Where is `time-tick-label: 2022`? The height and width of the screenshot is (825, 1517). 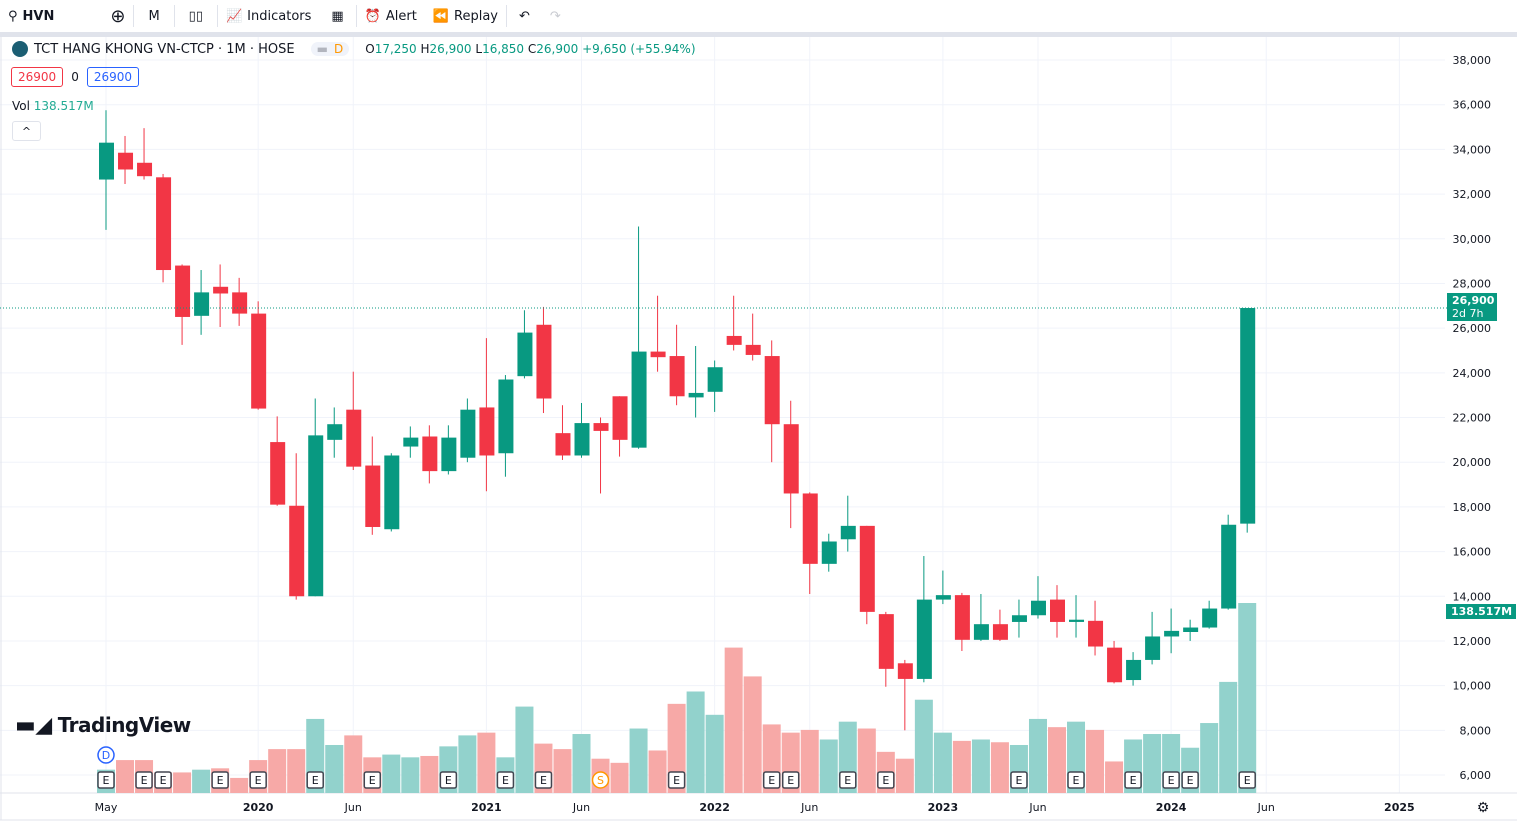 time-tick-label: 2022 is located at coordinates (714, 807).